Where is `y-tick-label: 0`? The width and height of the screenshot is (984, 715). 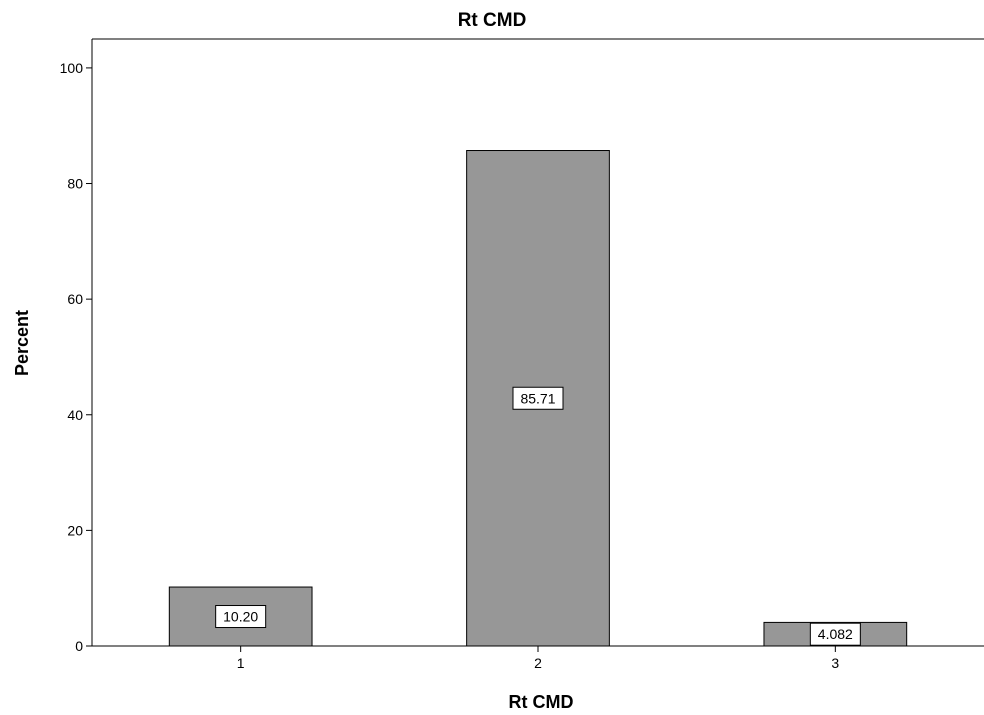
y-tick-label: 0 is located at coordinates (79, 646).